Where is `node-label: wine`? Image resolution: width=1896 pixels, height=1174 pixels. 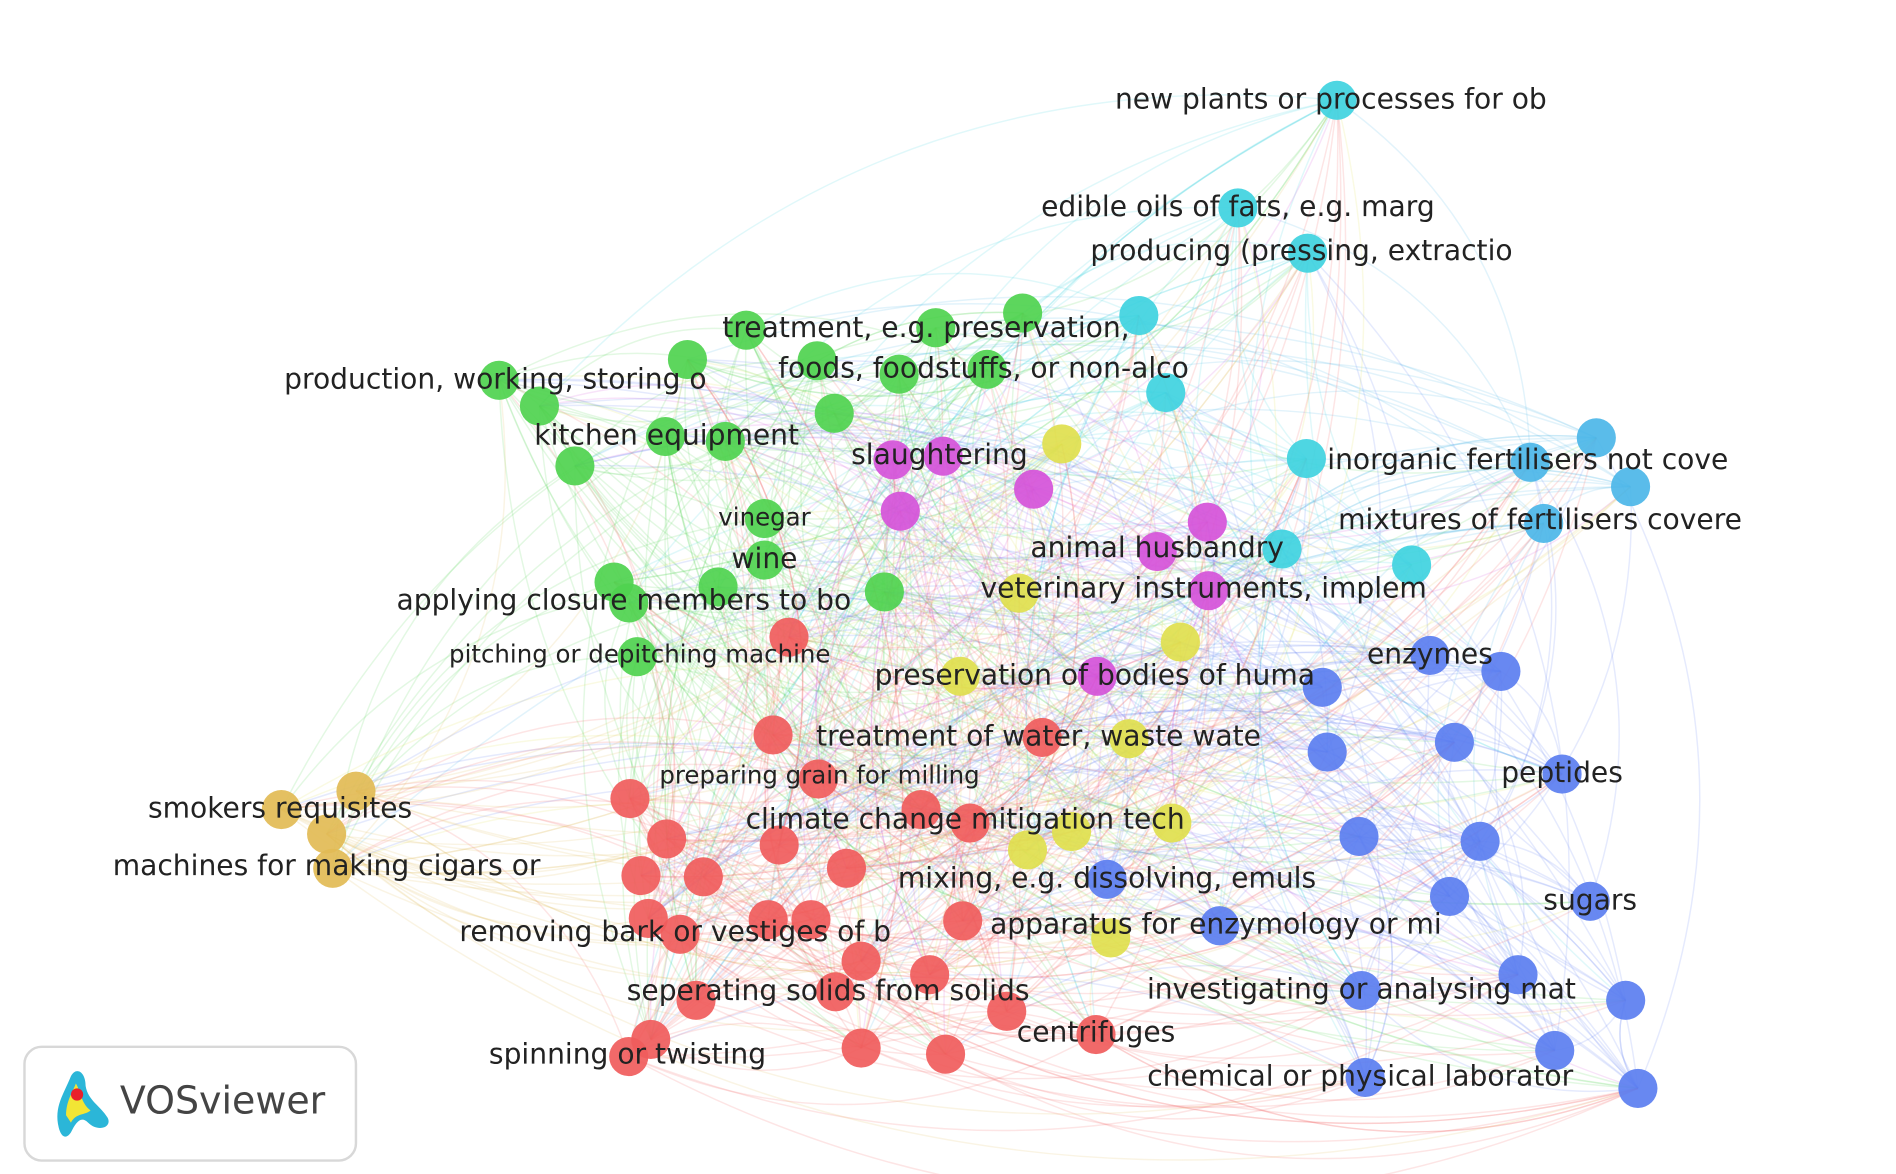 node-label: wine is located at coordinates (765, 558).